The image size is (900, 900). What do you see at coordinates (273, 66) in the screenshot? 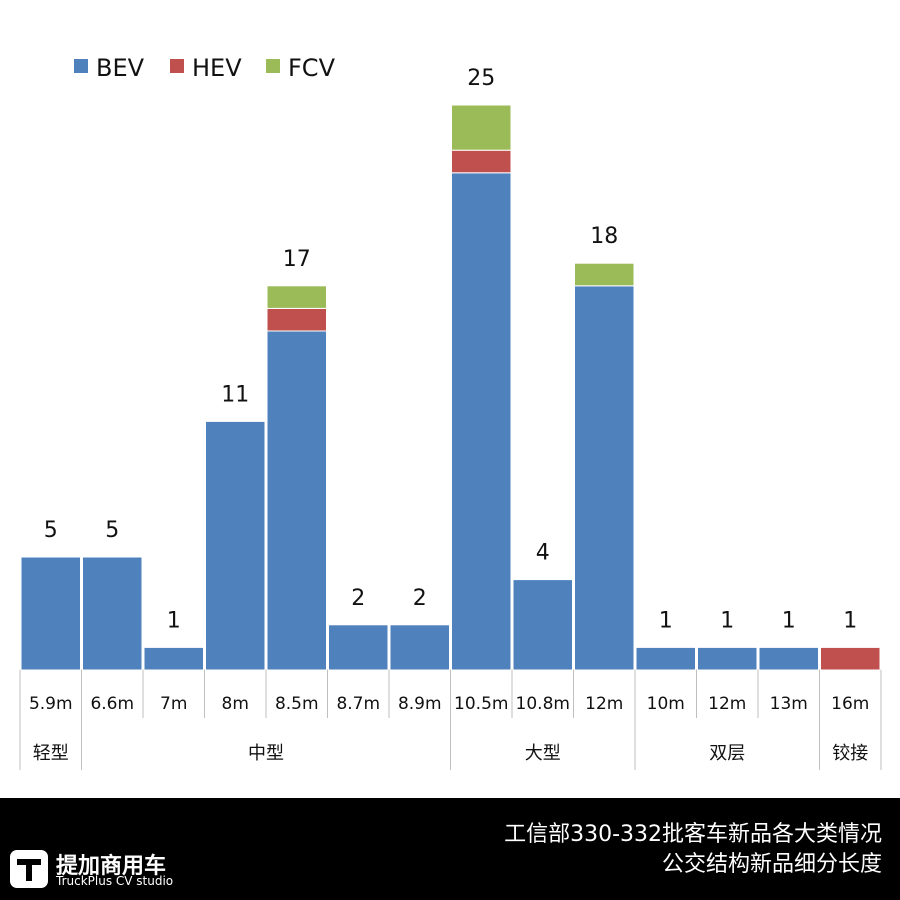
I see `legend-swatch-fcv` at bounding box center [273, 66].